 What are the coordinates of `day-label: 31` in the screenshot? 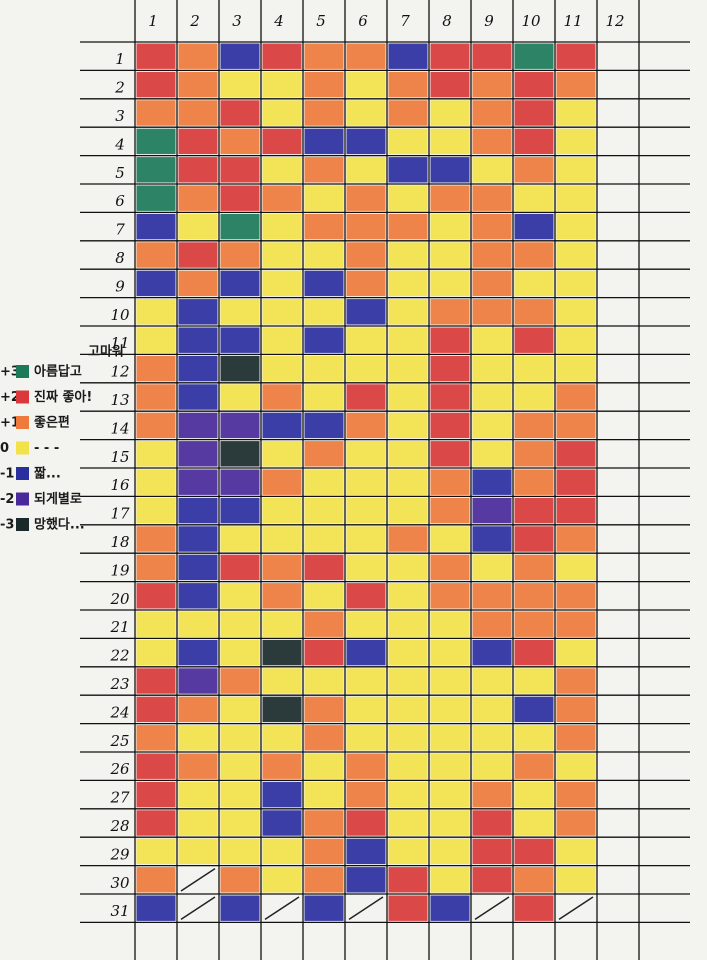 It's located at (119, 911).